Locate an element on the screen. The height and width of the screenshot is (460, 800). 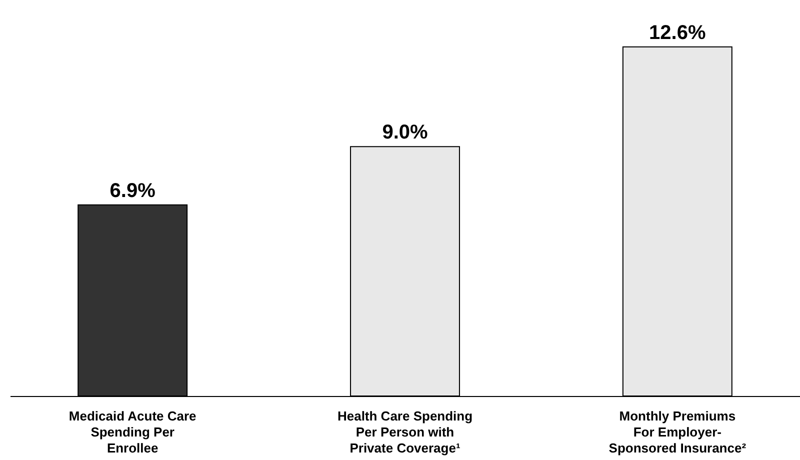
x-tick-label: Medicaid Acute Care Spending Per Enrollee is located at coordinates (132, 432).